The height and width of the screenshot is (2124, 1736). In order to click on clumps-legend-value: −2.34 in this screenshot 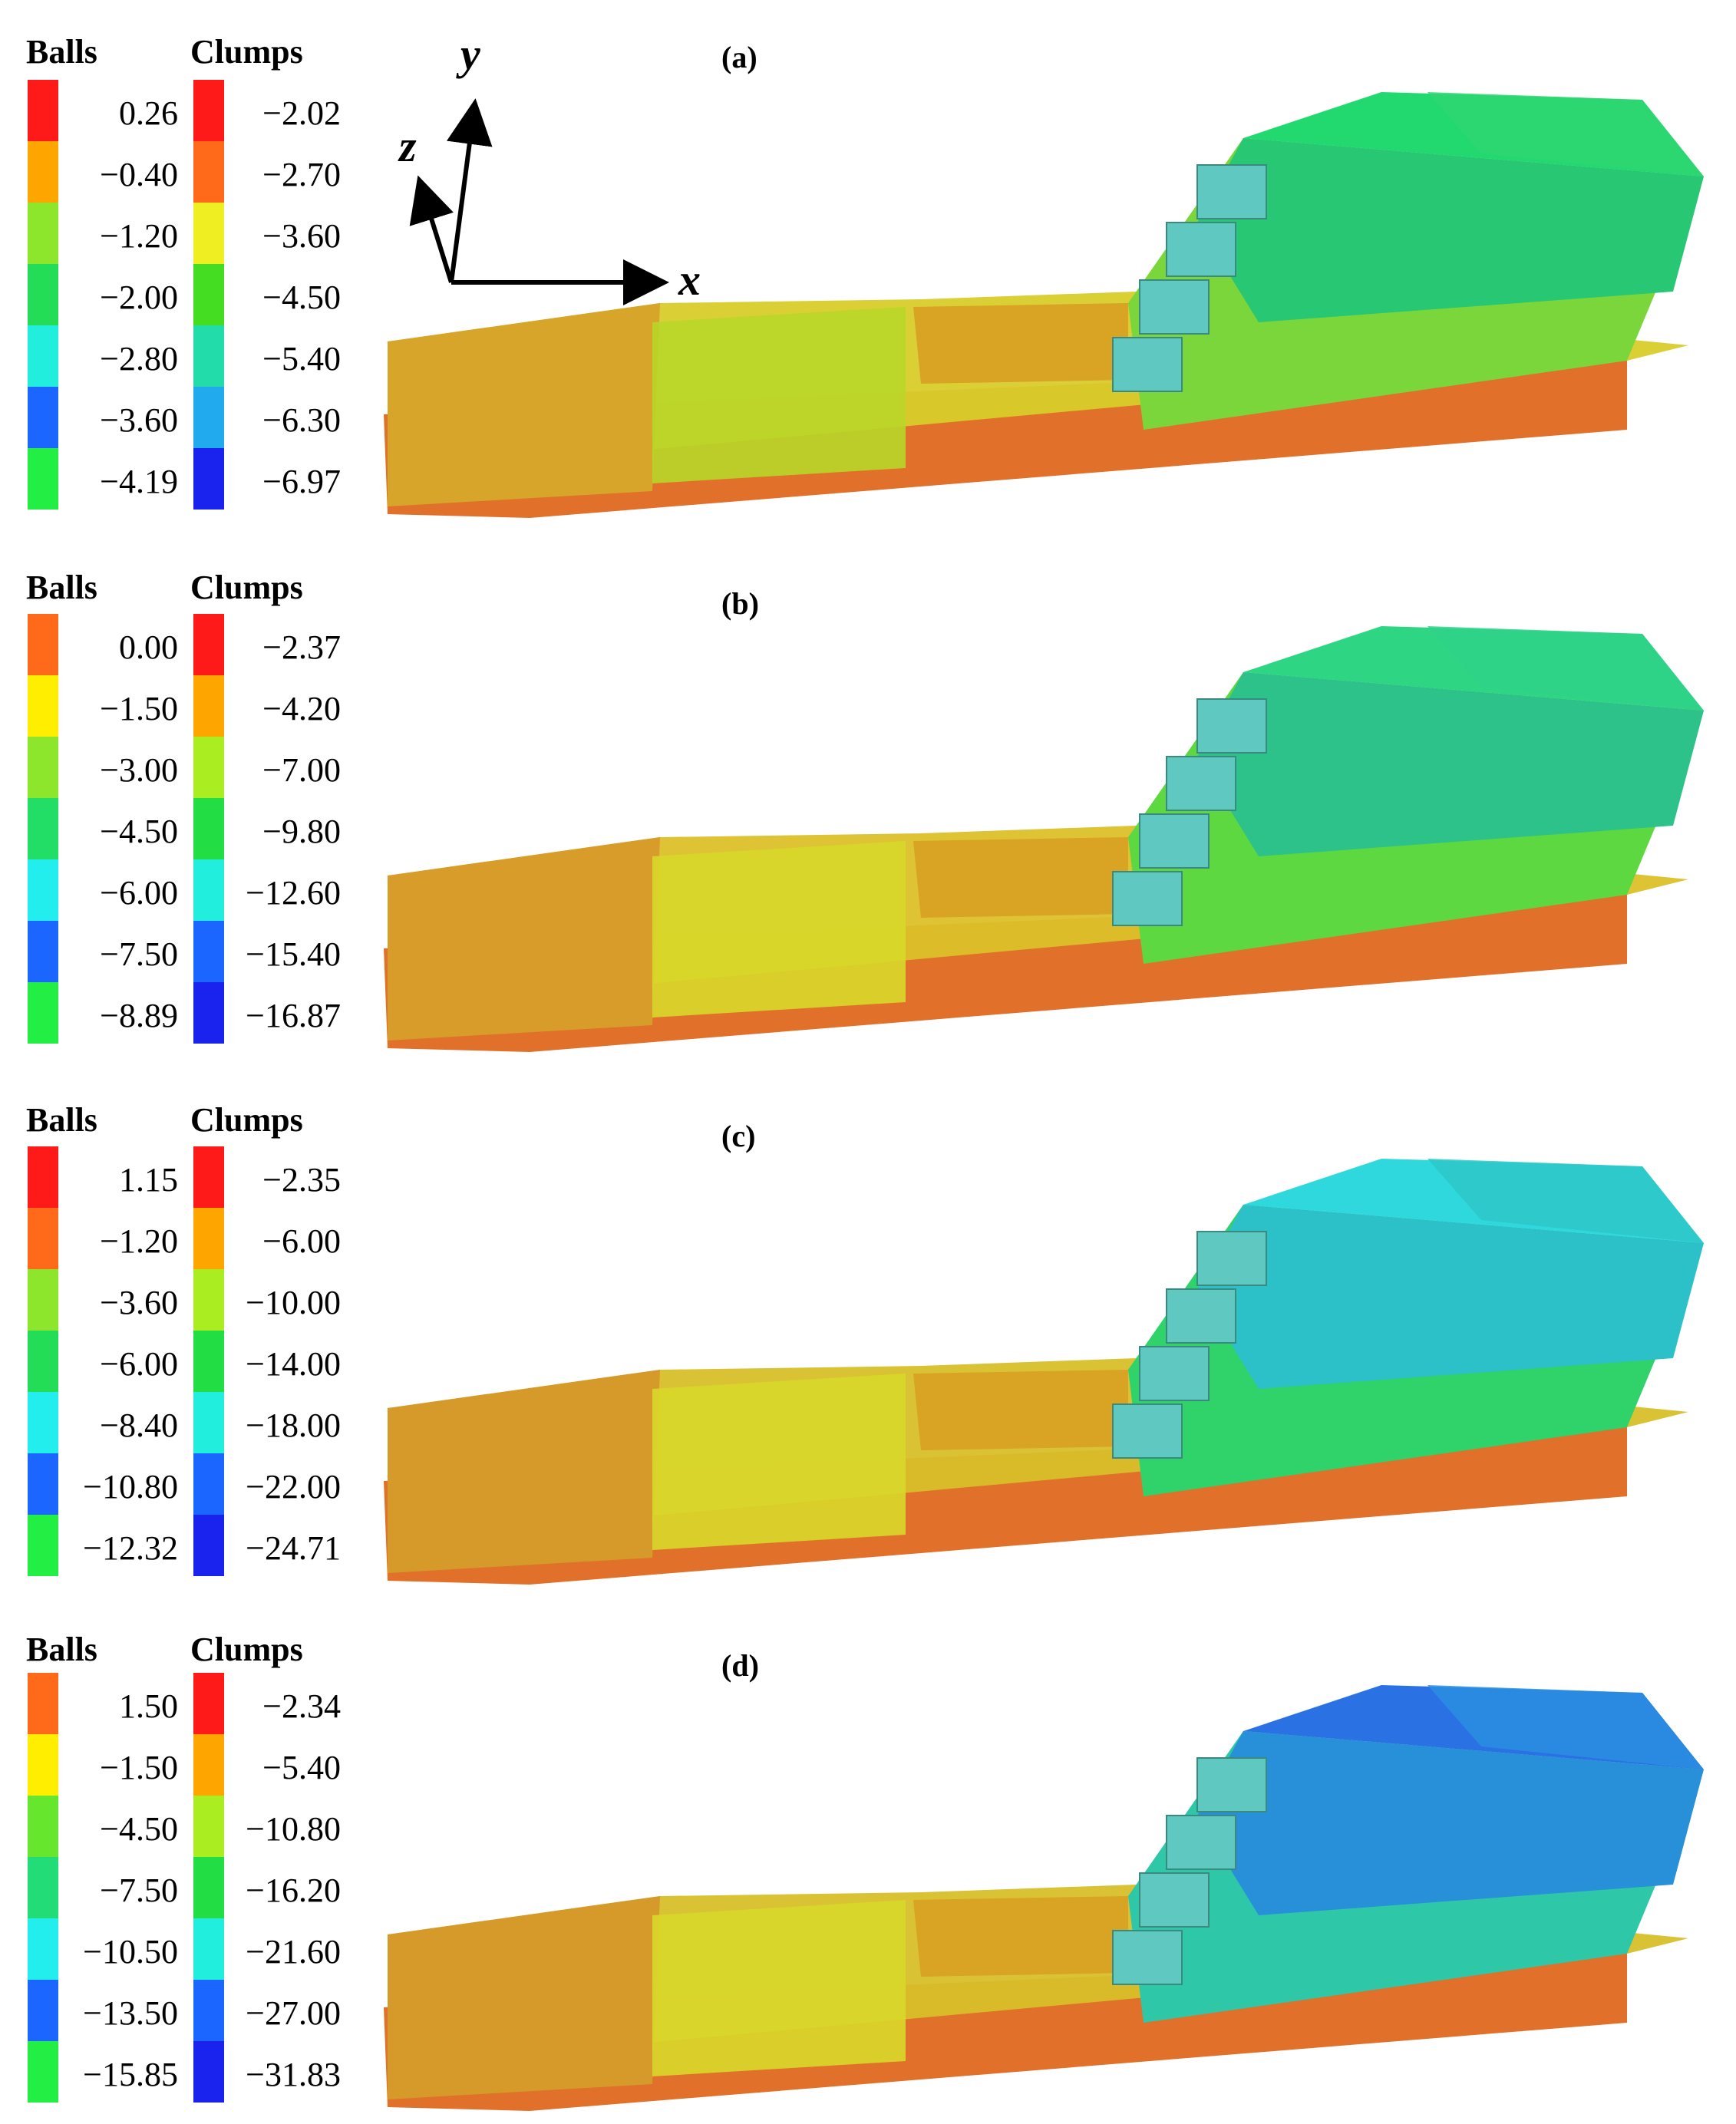, I will do `click(302, 1706)`.